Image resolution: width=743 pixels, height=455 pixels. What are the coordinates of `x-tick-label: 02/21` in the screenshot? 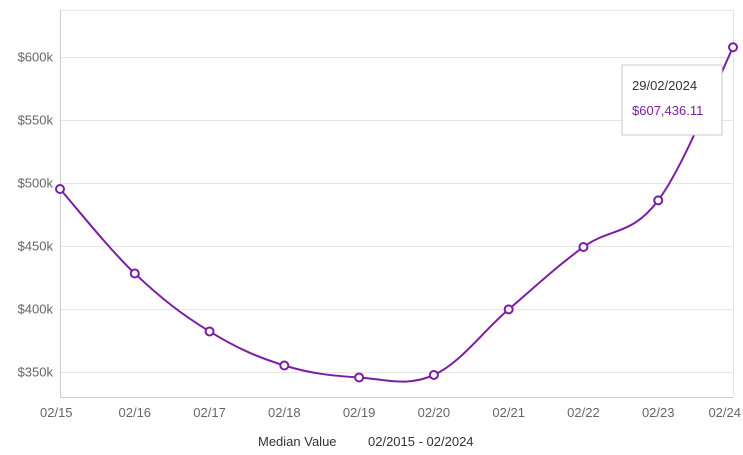 It's located at (508, 412).